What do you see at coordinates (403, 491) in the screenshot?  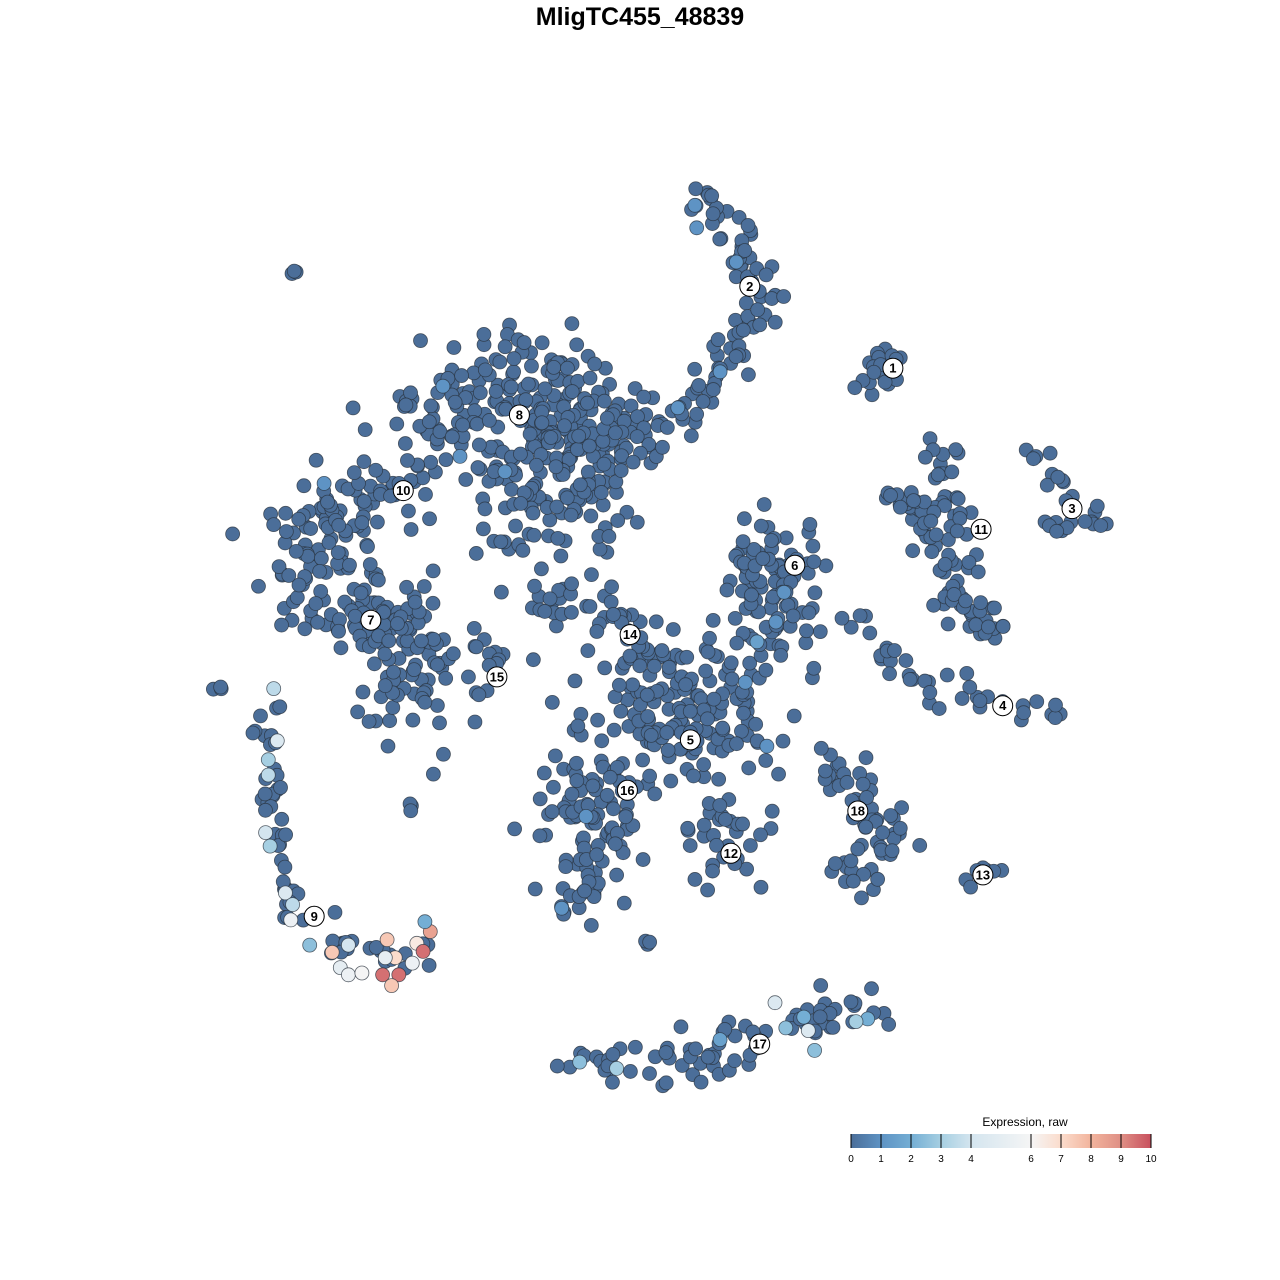 I see `cluster-label-10: 10` at bounding box center [403, 491].